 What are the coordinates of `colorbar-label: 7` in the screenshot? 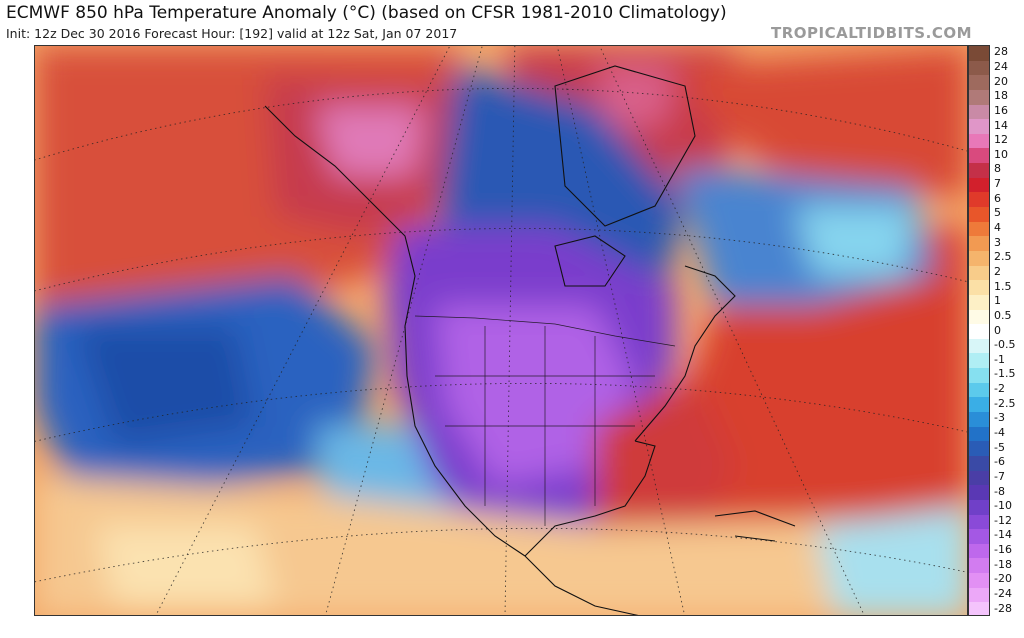 It's located at (997, 184).